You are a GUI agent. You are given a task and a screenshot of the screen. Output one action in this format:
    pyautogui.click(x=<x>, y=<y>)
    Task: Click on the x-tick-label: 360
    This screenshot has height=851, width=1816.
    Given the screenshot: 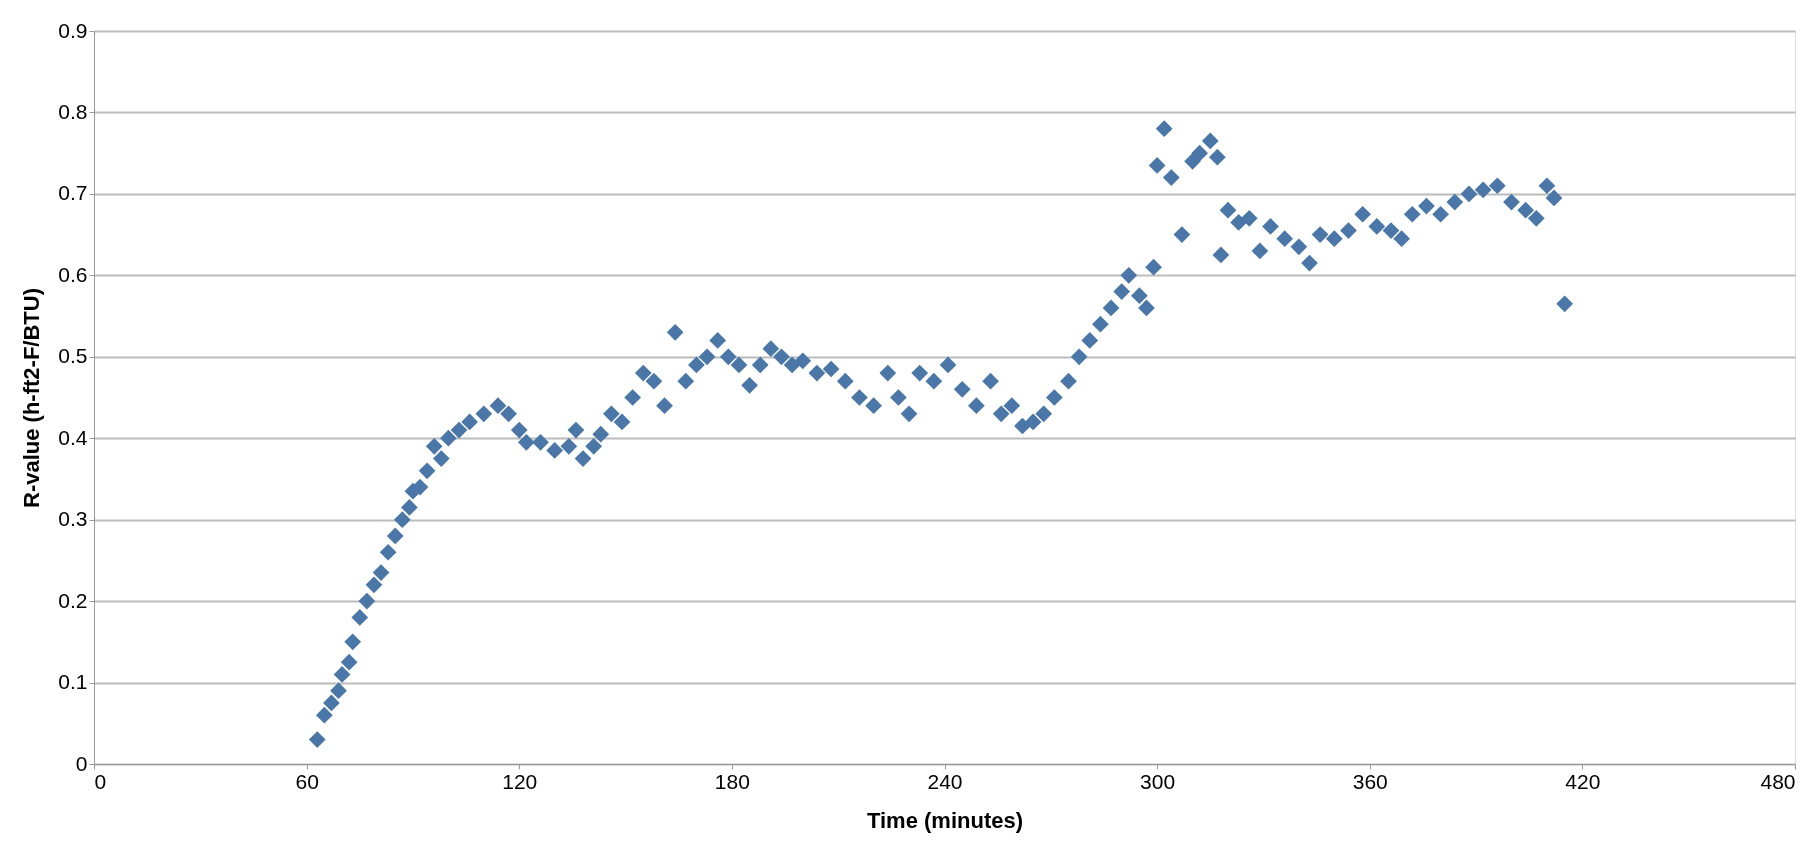 What is the action you would take?
    pyautogui.click(x=1370, y=781)
    